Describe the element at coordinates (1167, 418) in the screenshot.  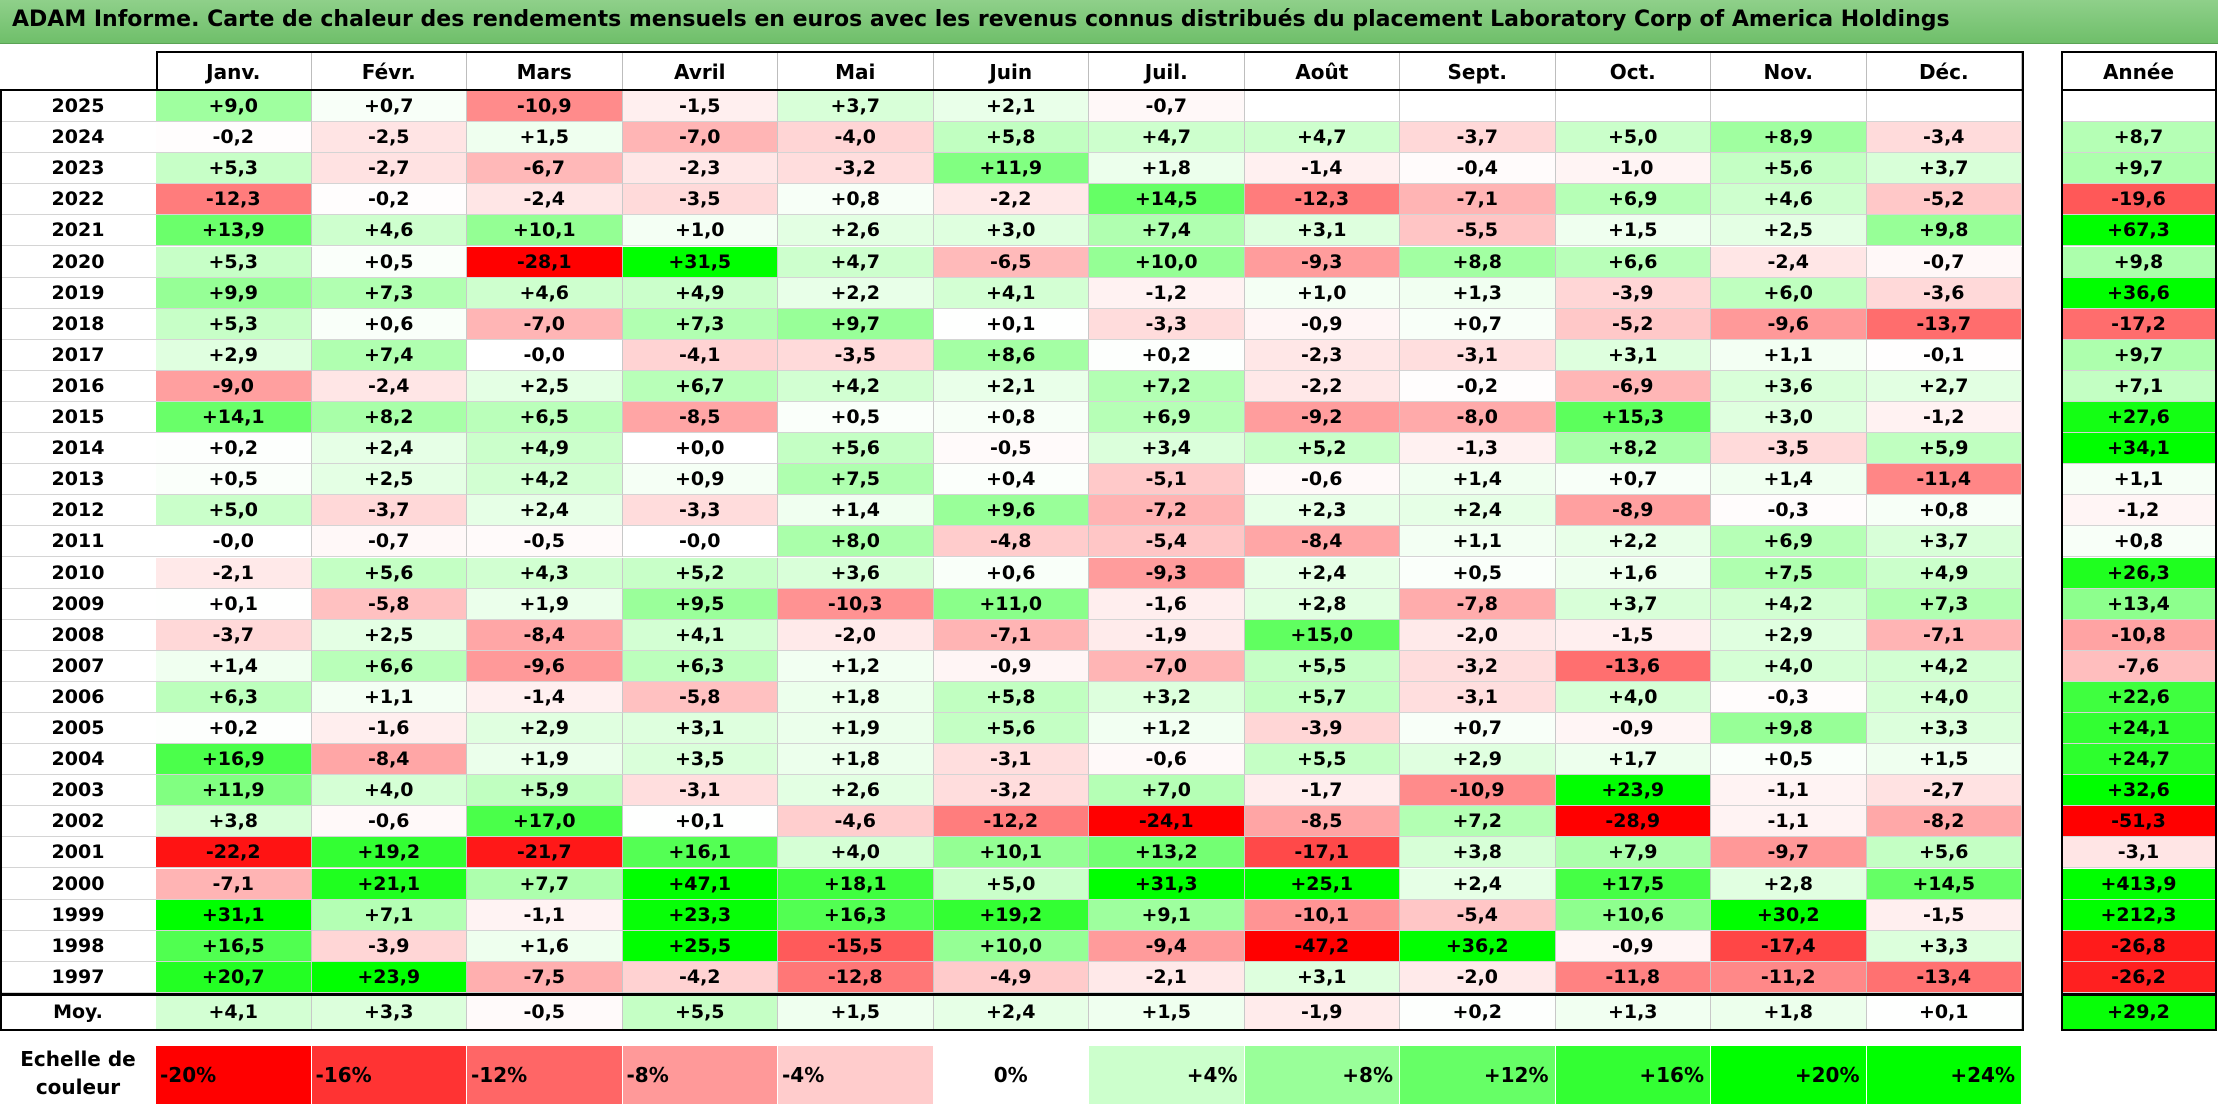
I see `heatmap-cell: +6,9` at that location.